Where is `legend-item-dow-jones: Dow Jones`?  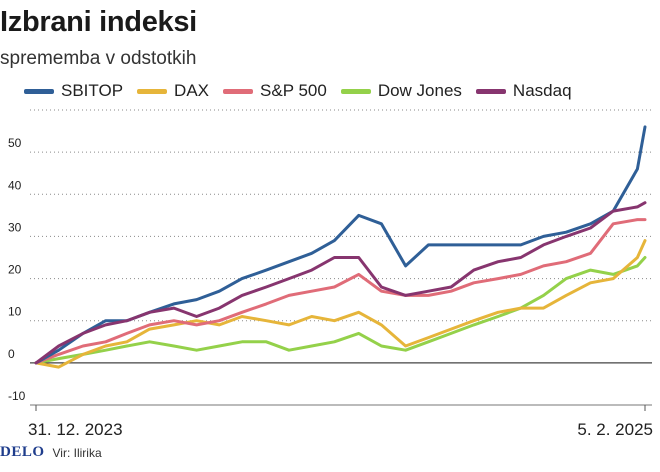 legend-item-dow-jones: Dow Jones is located at coordinates (401, 91).